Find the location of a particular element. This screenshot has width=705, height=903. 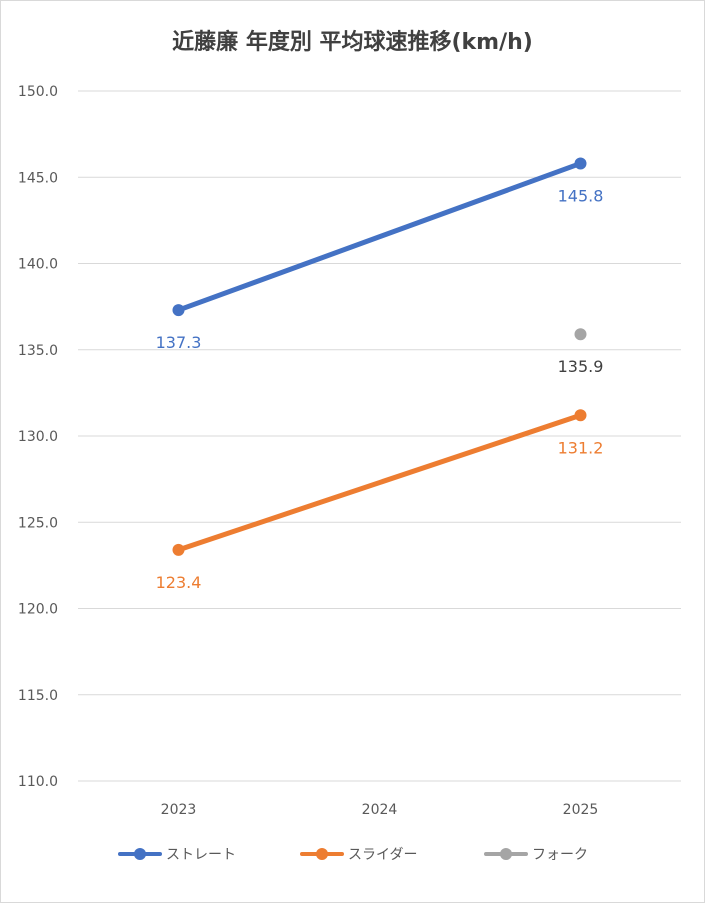

chart-title: 近藤廉 年度別 平均球速推移(km/h) is located at coordinates (352, 42).